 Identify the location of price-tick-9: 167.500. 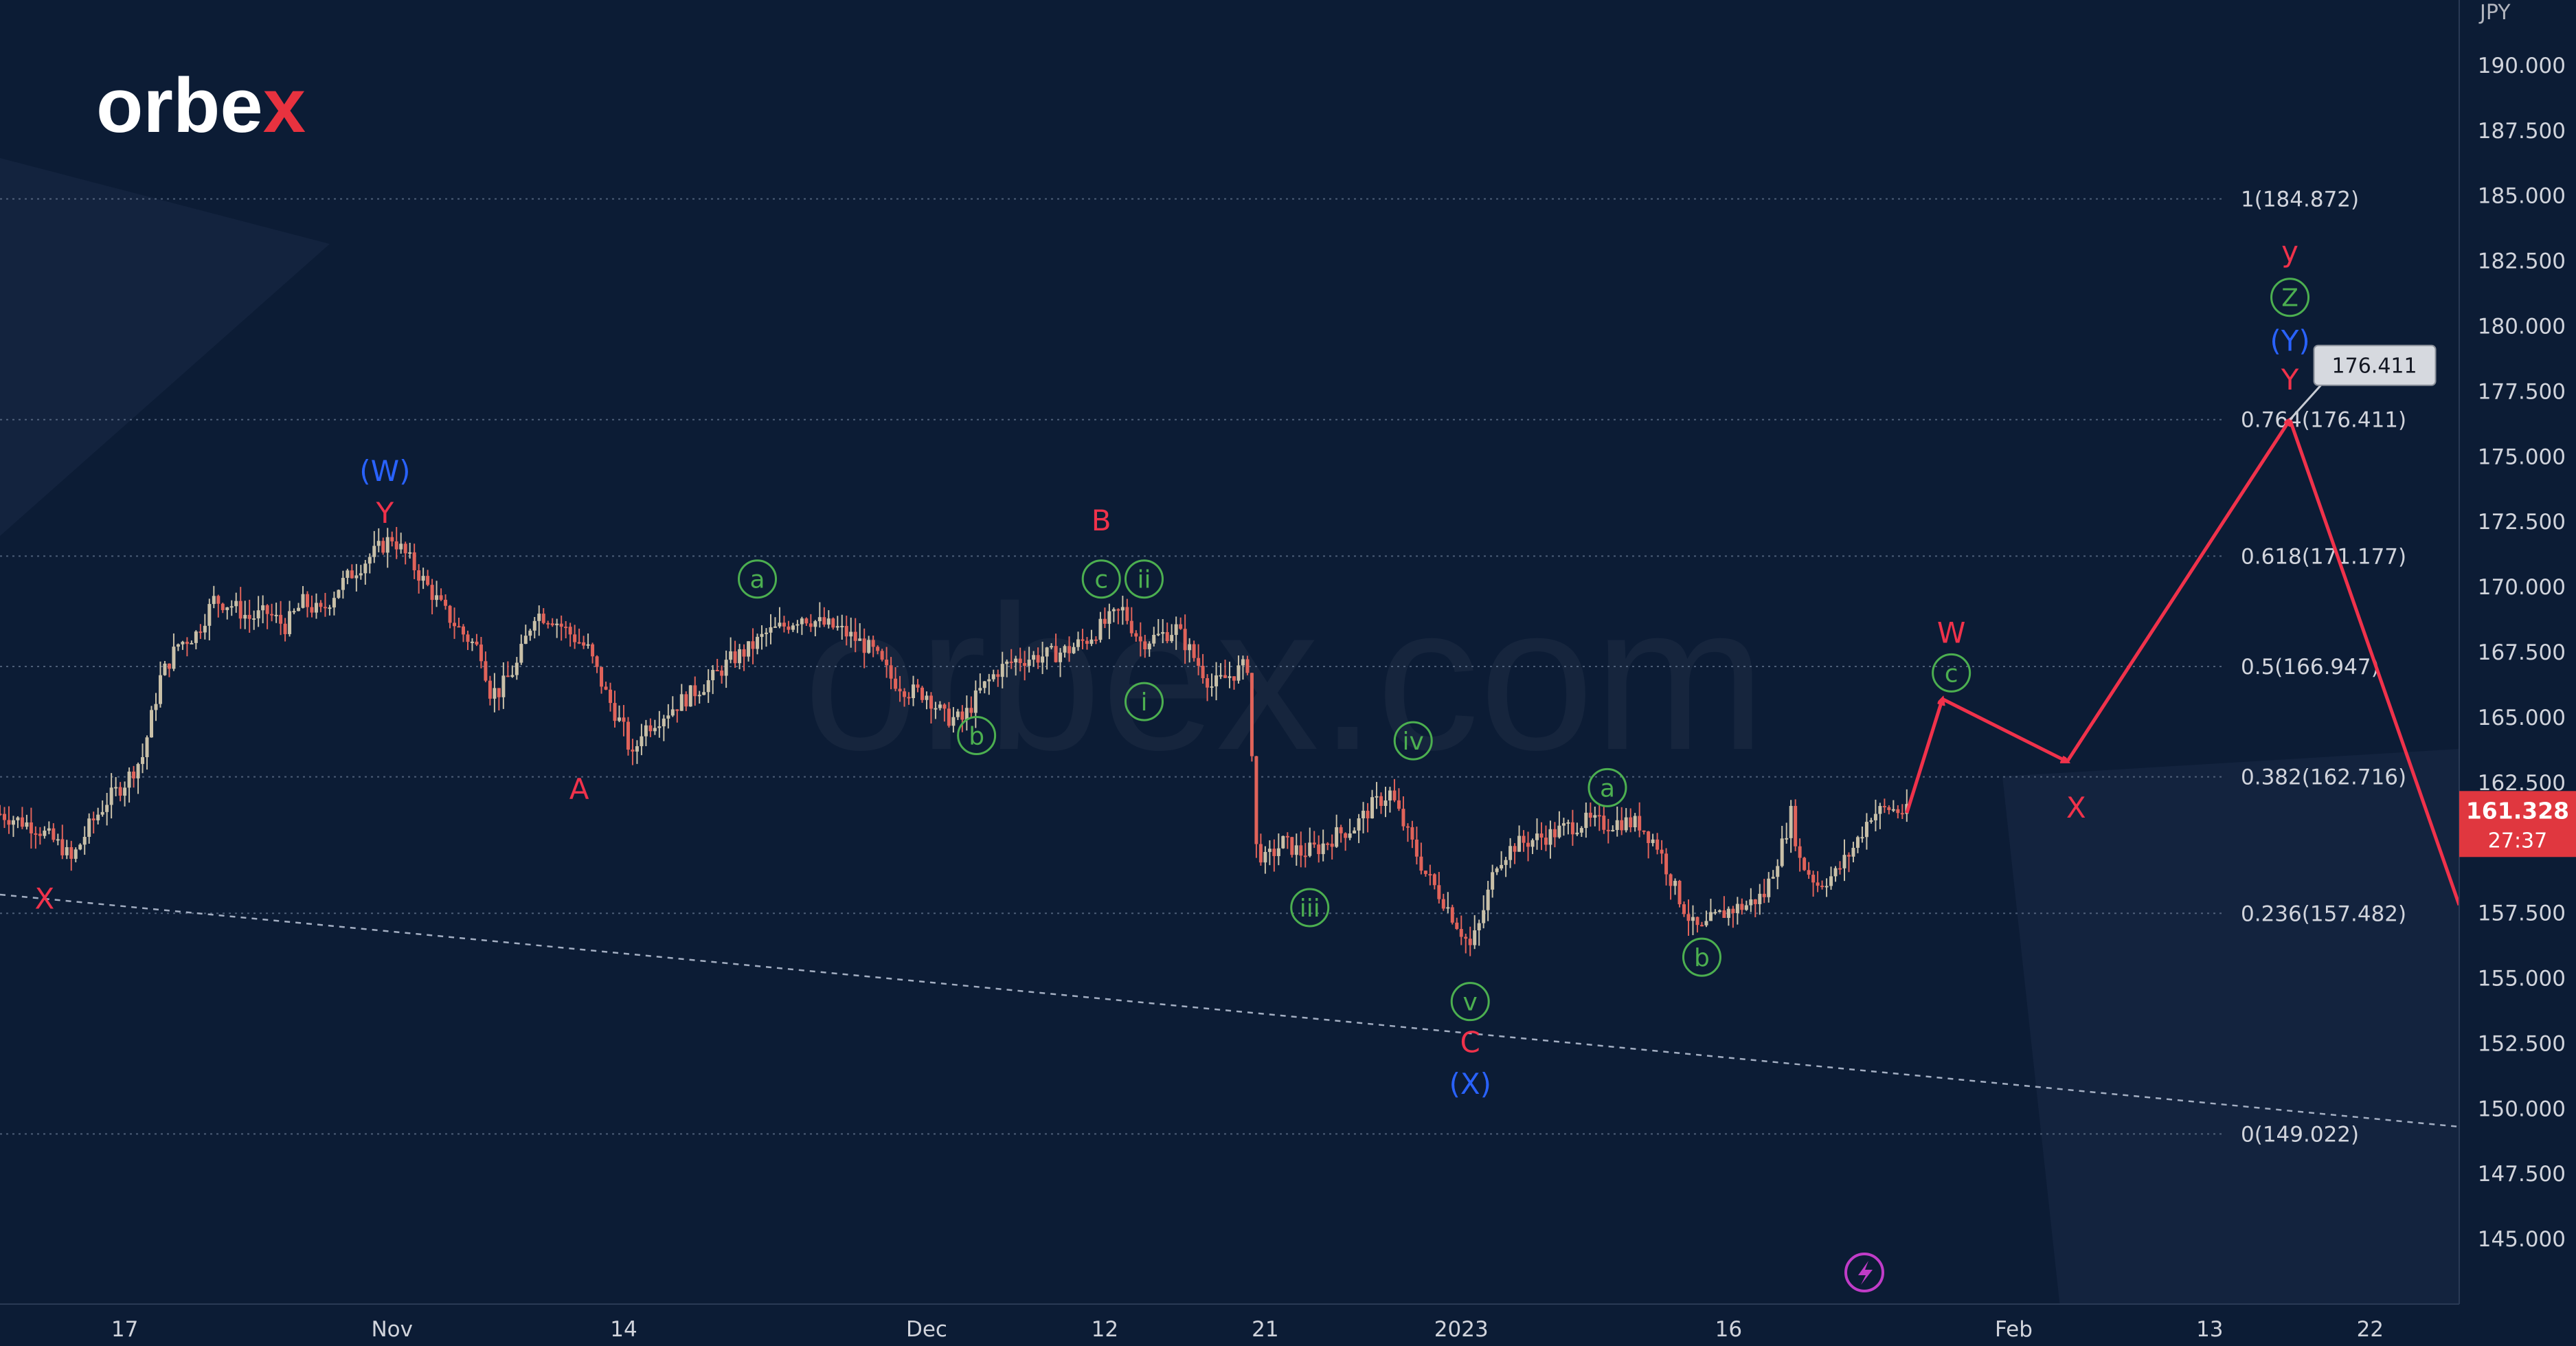
(2522, 652).